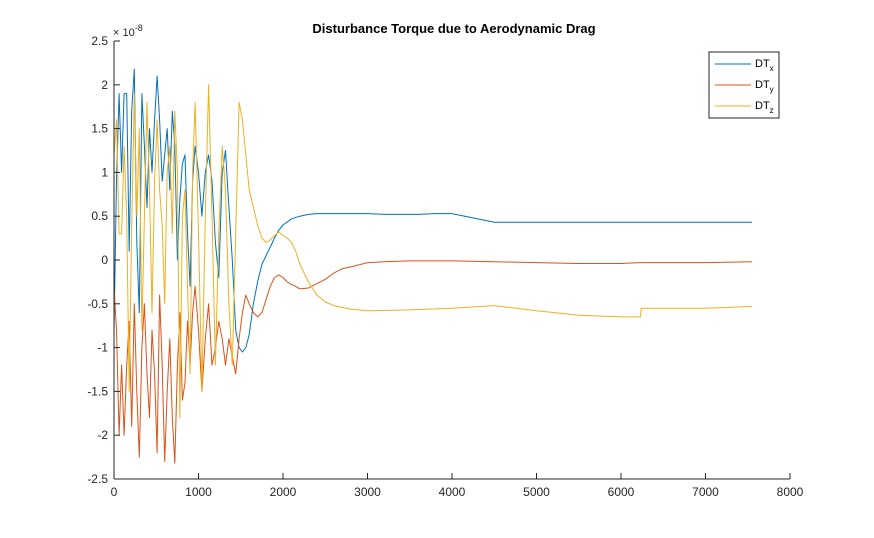 The width and height of the screenshot is (874, 538). What do you see at coordinates (536, 492) in the screenshot?
I see `x-tick-label: 5000` at bounding box center [536, 492].